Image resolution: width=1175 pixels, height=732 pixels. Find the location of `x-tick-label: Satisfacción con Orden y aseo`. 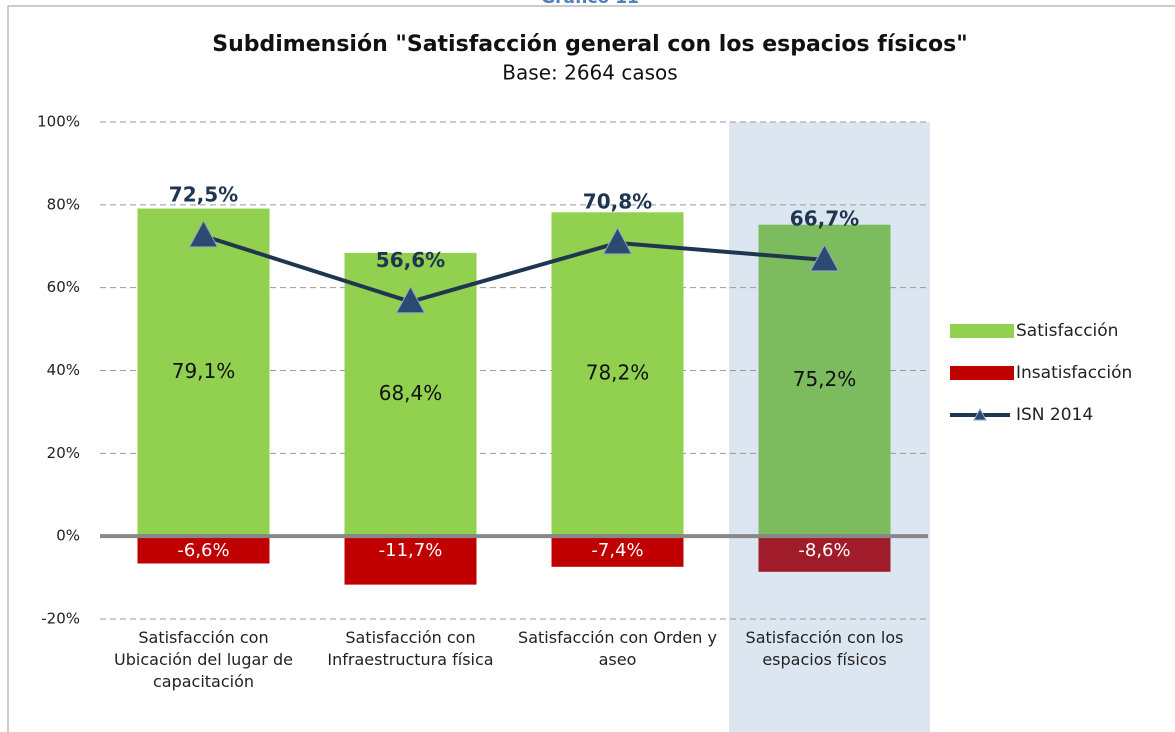

x-tick-label: Satisfacción con Orden y aseo is located at coordinates (617, 648).